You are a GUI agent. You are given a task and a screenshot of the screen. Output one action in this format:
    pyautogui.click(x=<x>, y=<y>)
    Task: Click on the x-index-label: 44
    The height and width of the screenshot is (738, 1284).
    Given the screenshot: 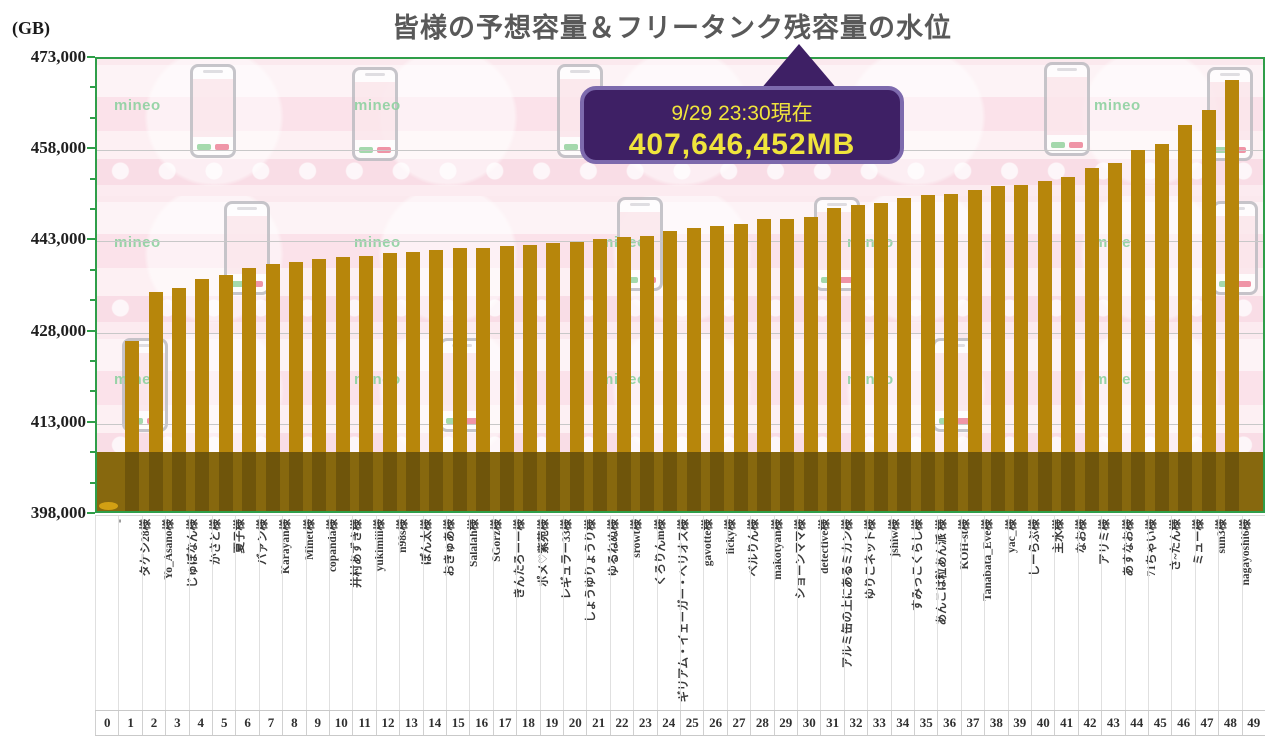 What is the action you would take?
    pyautogui.click(x=1136, y=723)
    